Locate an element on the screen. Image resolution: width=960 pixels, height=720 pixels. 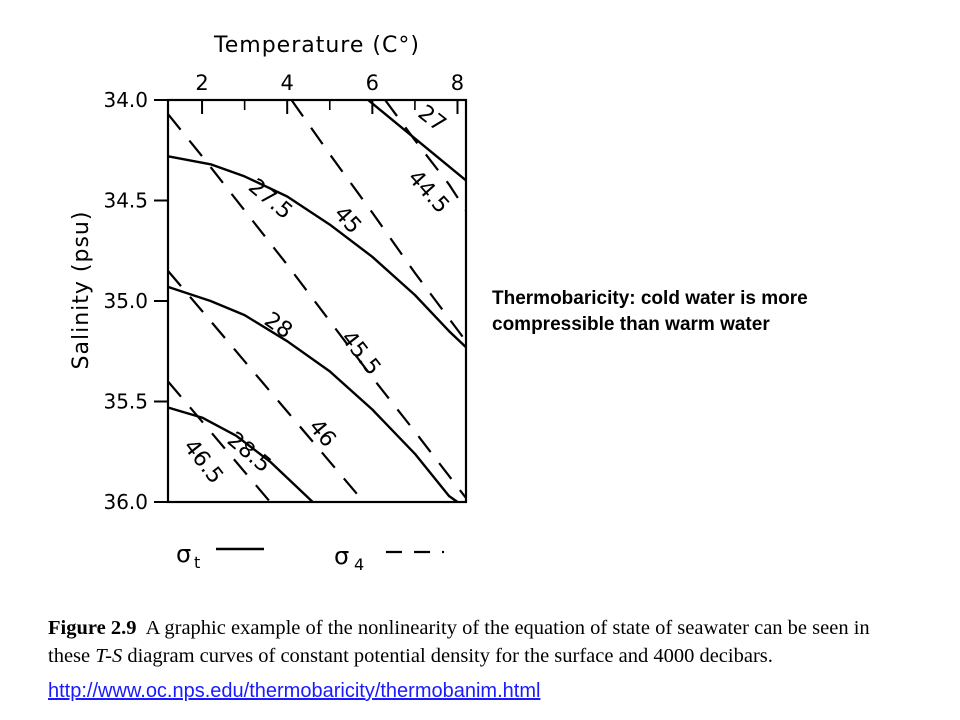
curve-label-45: 45 is located at coordinates (347, 220).